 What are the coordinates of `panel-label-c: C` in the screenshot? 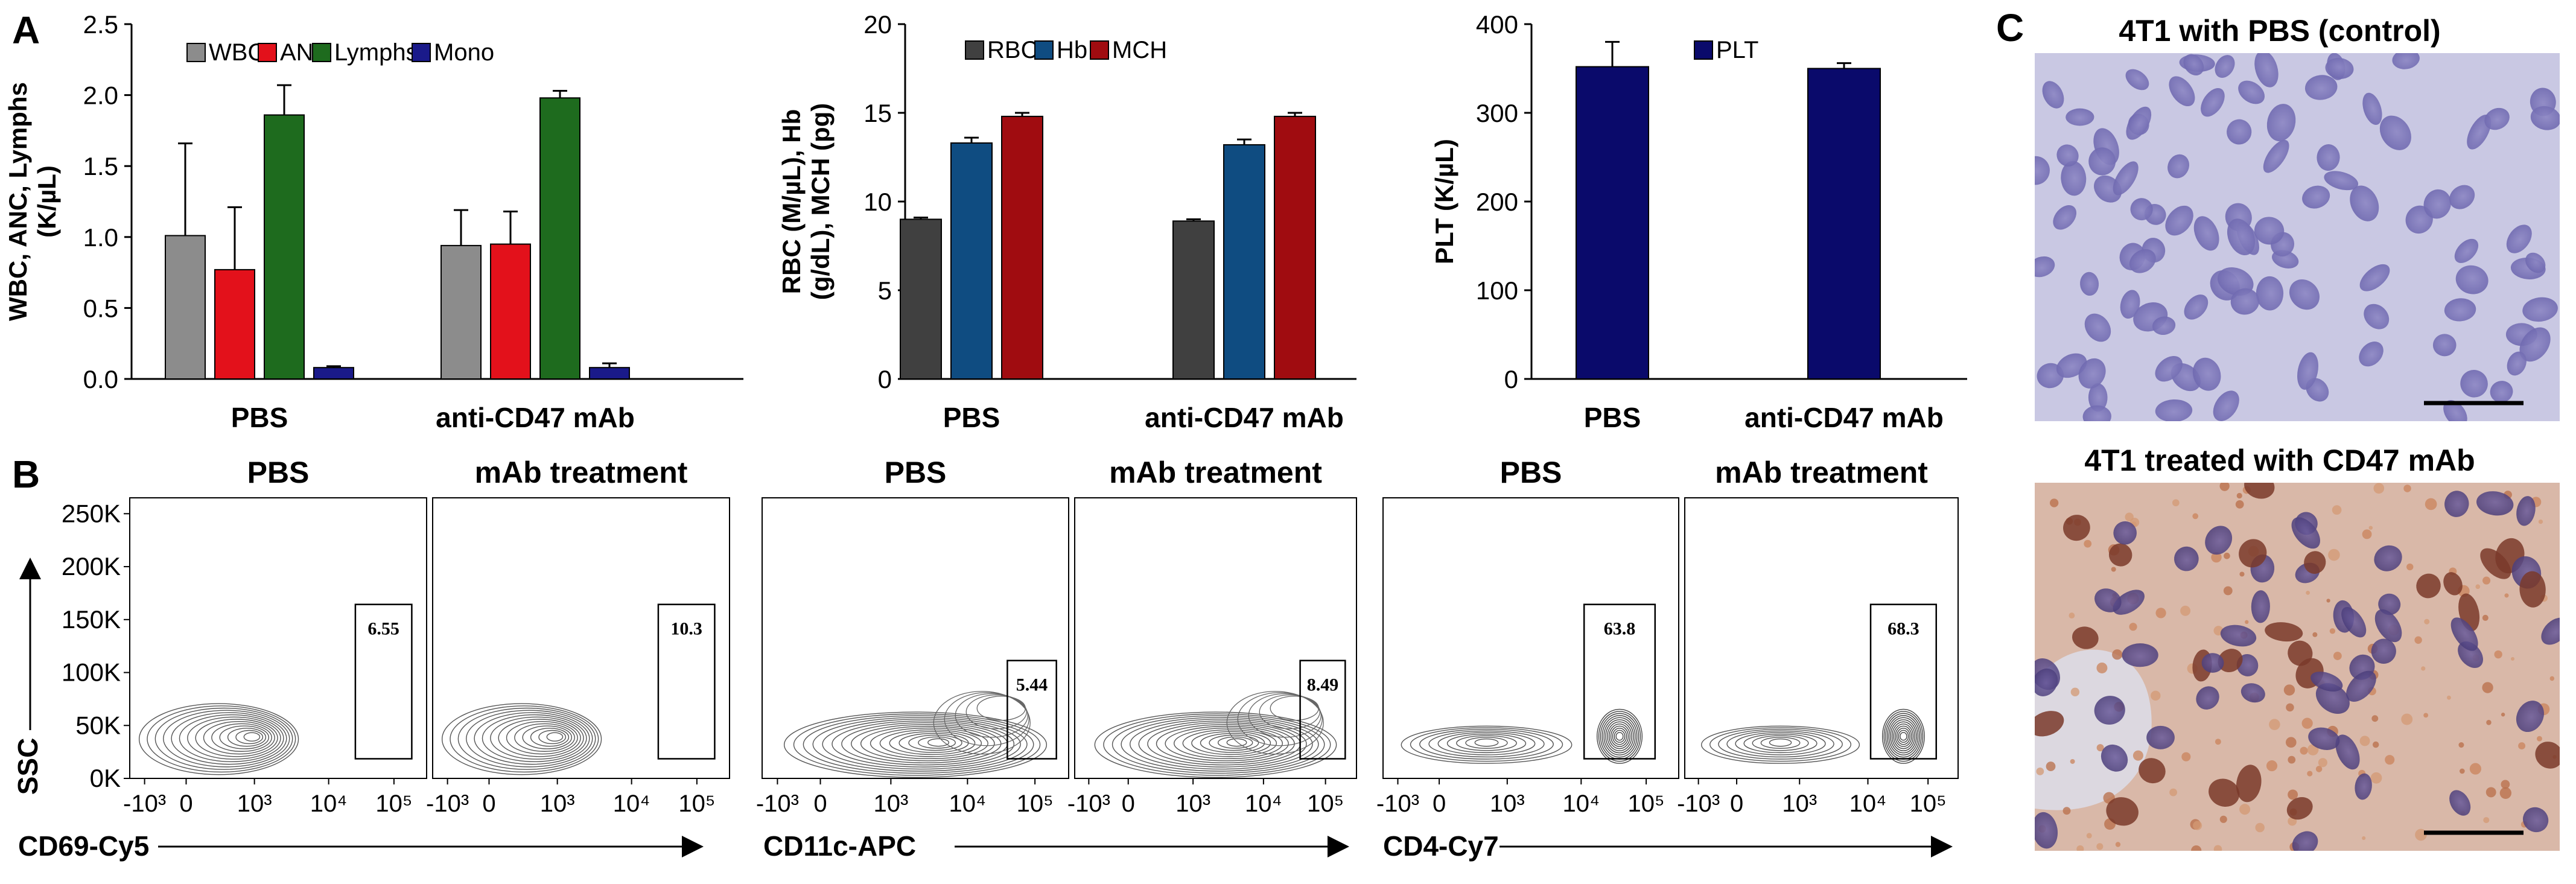 It's located at (2010, 28).